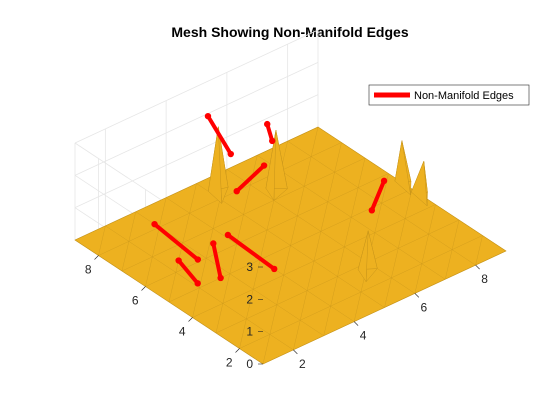 Image resolution: width=560 pixels, height=420 pixels. Describe the element at coordinates (484, 279) in the screenshot. I see `x-tick-label: 8` at that location.